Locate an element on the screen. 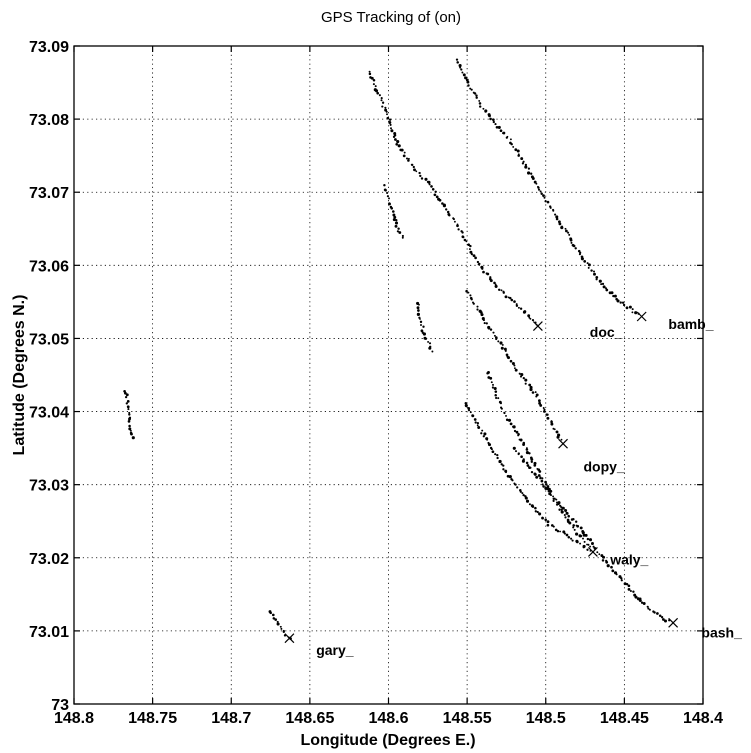 This screenshot has height=753, width=751. x-axis-label: Longitude (Degrees E.) is located at coordinates (387, 740).